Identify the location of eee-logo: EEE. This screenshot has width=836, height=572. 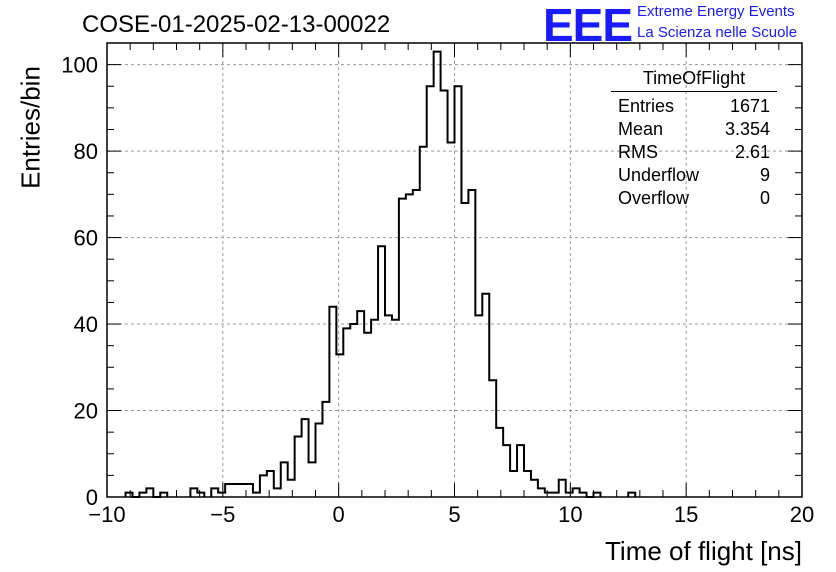
(588, 25).